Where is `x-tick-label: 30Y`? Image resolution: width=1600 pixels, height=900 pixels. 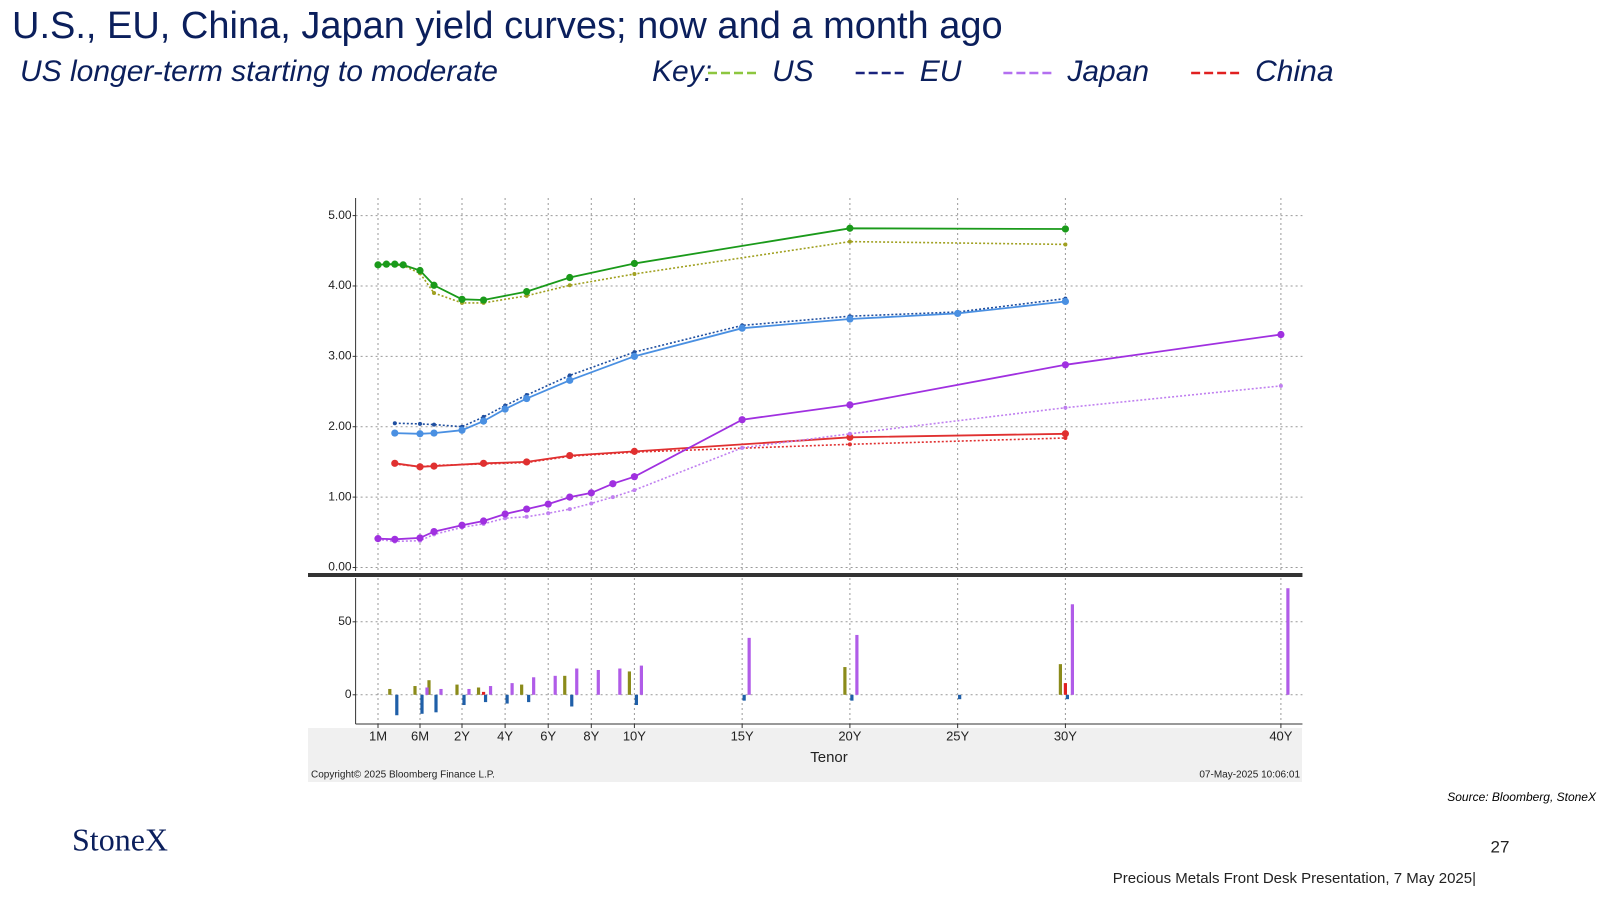
x-tick-label: 30Y is located at coordinates (1065, 735).